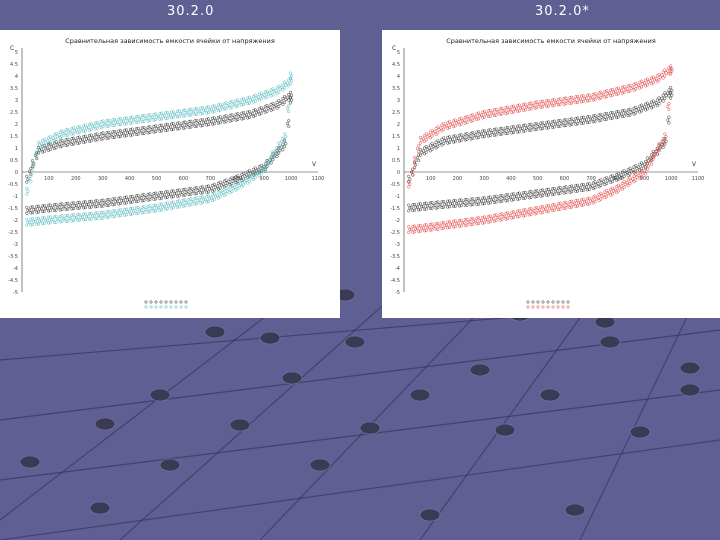  I want to click on y-tick-label: 3.5, so click(14, 89).